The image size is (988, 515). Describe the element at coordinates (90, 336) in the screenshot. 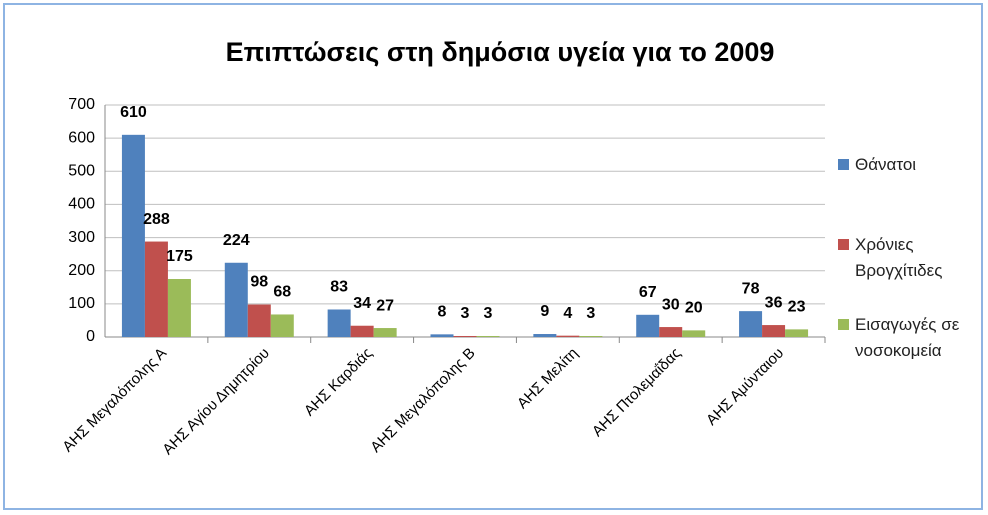

I see `y-tick-label: 0` at that location.